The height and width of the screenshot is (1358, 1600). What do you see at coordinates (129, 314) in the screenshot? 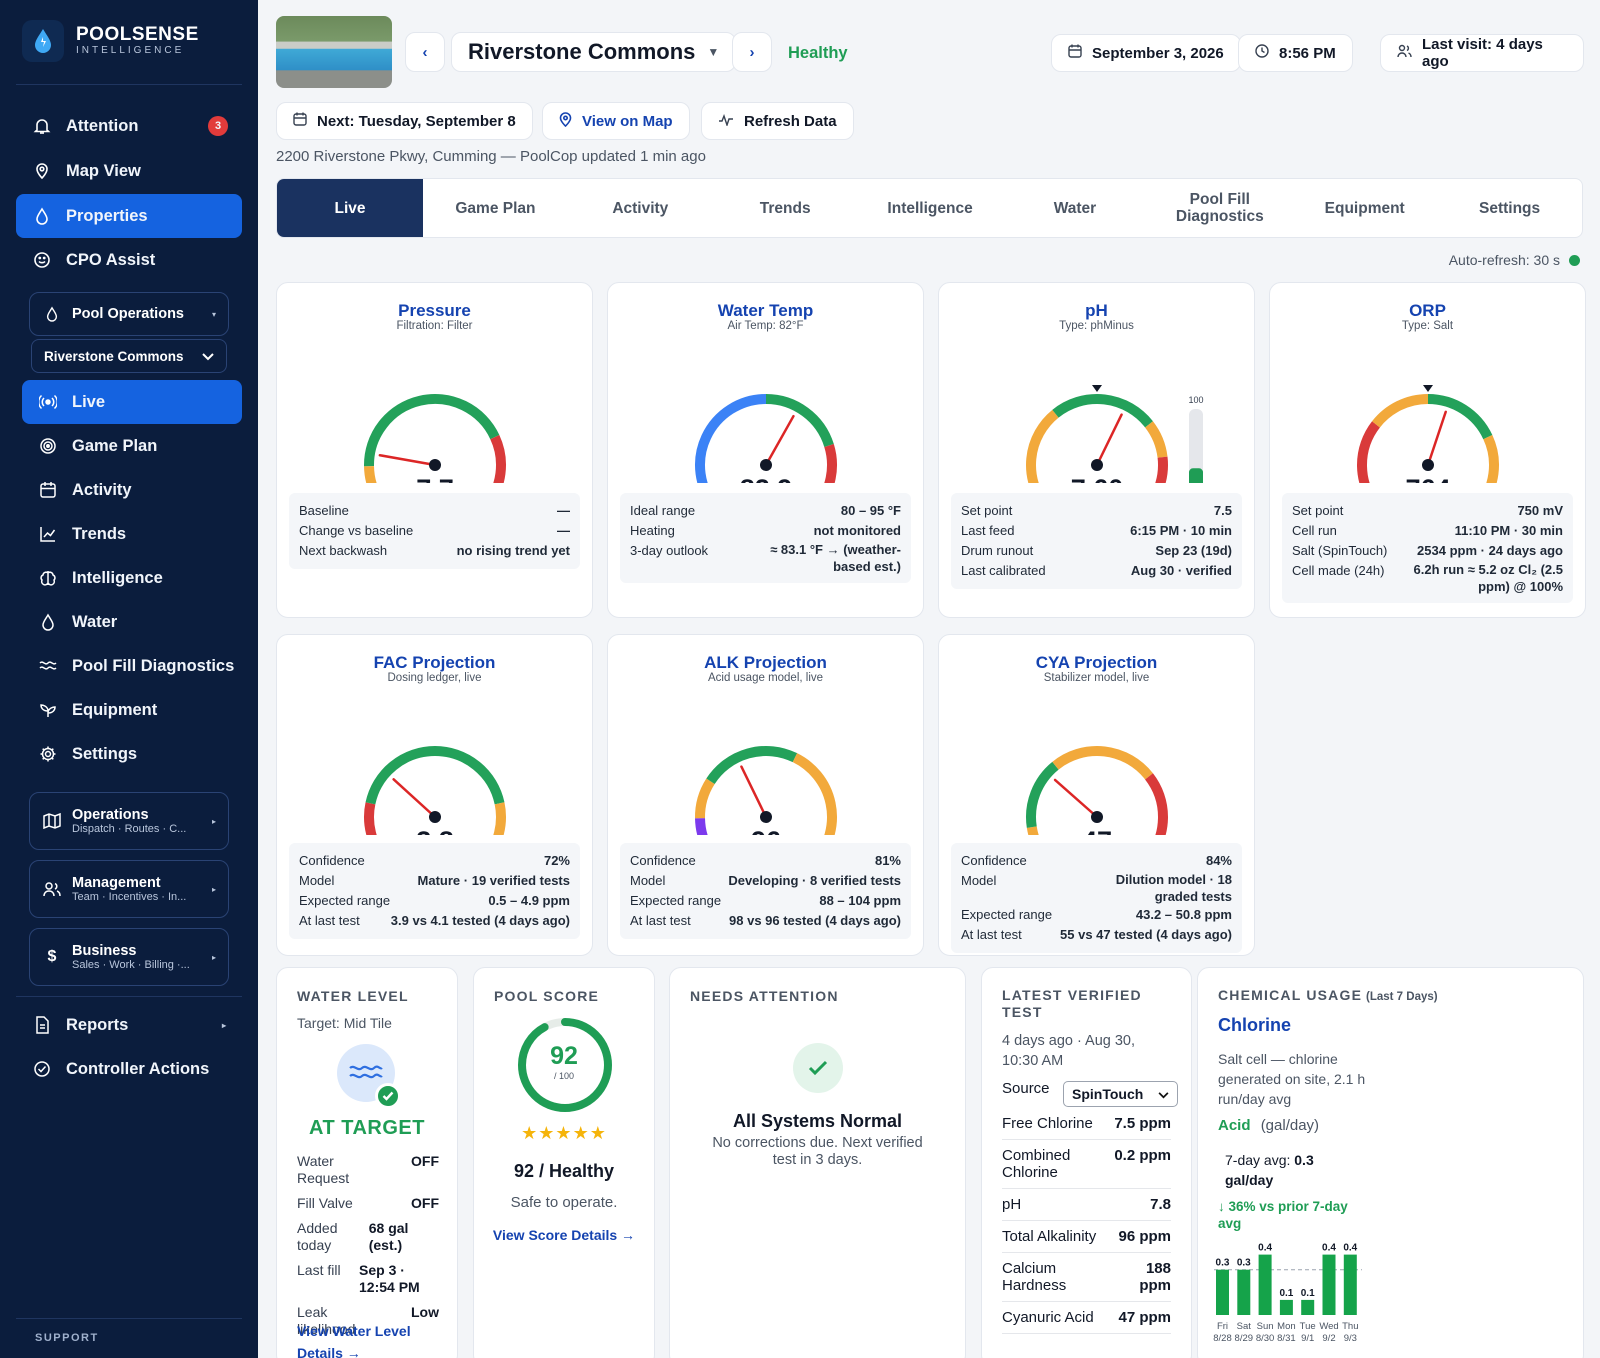
I see `pool-operations-toggle: Pool Operations ▾` at bounding box center [129, 314].